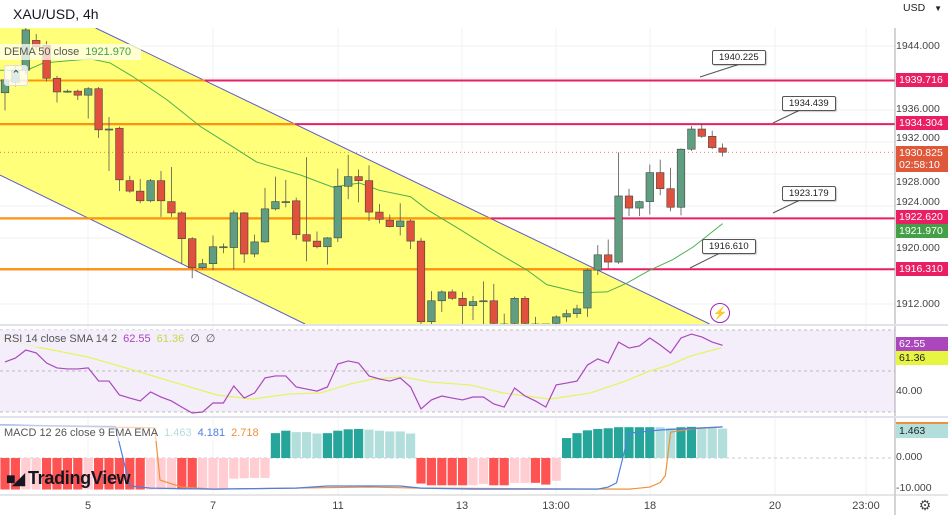 This screenshot has width=948, height=515. Describe the element at coordinates (918, 46) in the screenshot. I see `price-tick: 1944.000` at that location.